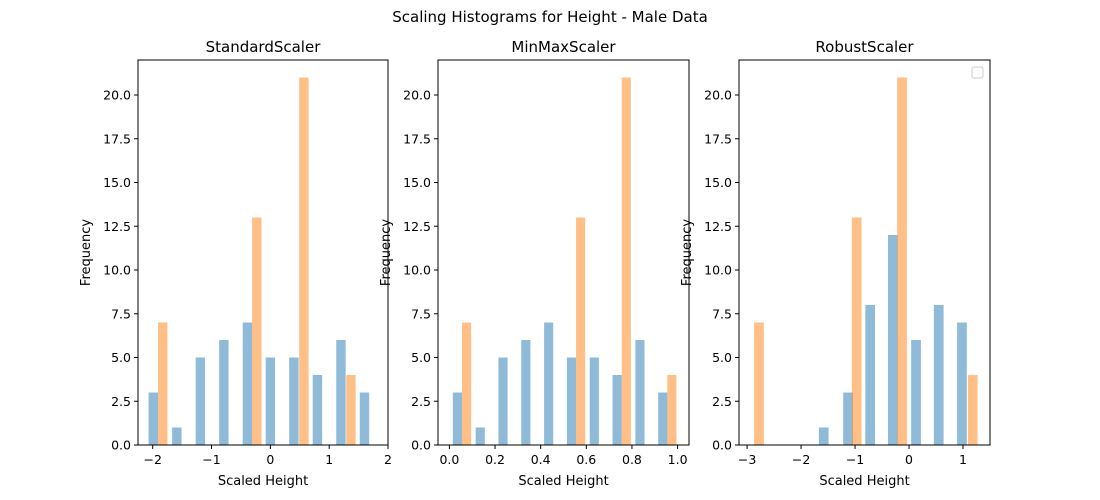 The height and width of the screenshot is (500, 1100). Describe the element at coordinates (388, 459) in the screenshot. I see `x-tick-label: 2` at that location.